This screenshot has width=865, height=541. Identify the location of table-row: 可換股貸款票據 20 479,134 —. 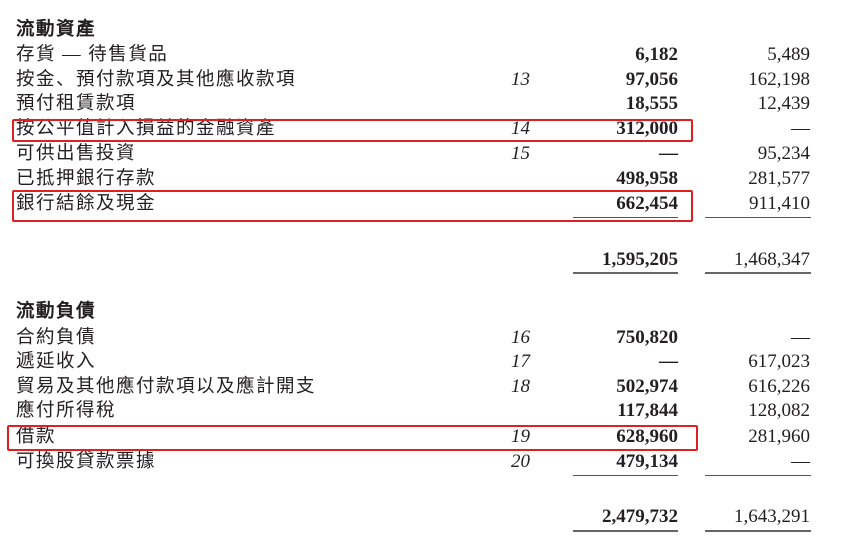
(432, 462).